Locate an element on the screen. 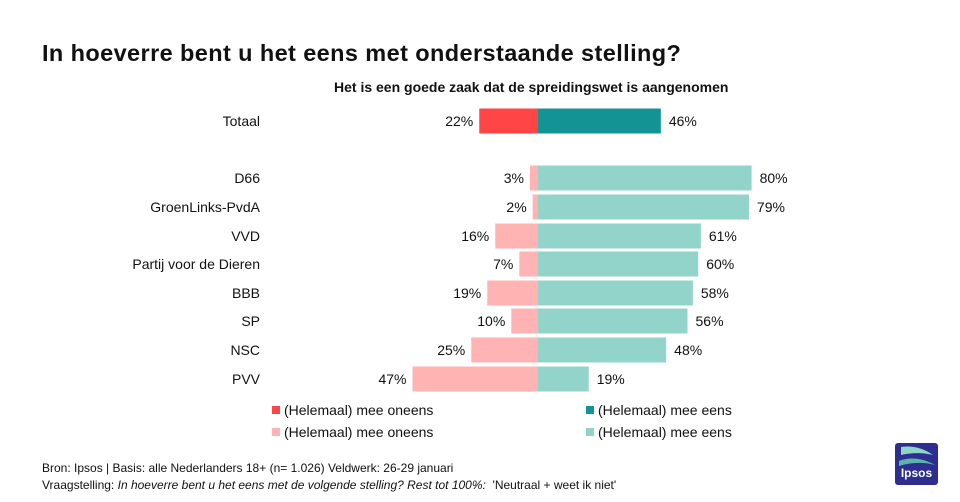  bar-oneens-nsc is located at coordinates (504, 350).